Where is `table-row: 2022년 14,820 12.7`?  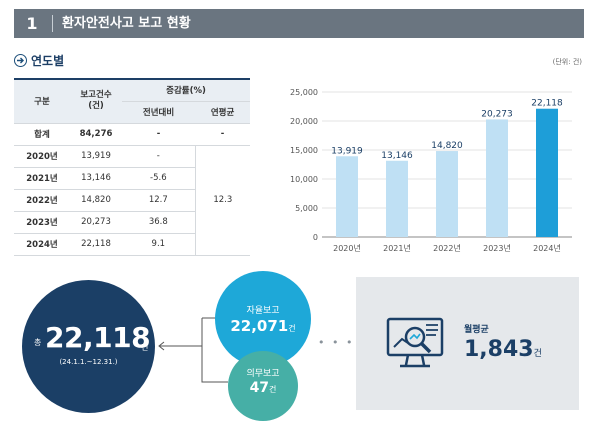 table-row: 2022년 14,820 12.7 is located at coordinates (132, 200).